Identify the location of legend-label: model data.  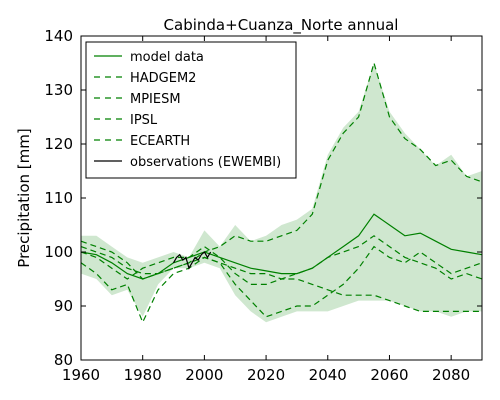
(167, 57).